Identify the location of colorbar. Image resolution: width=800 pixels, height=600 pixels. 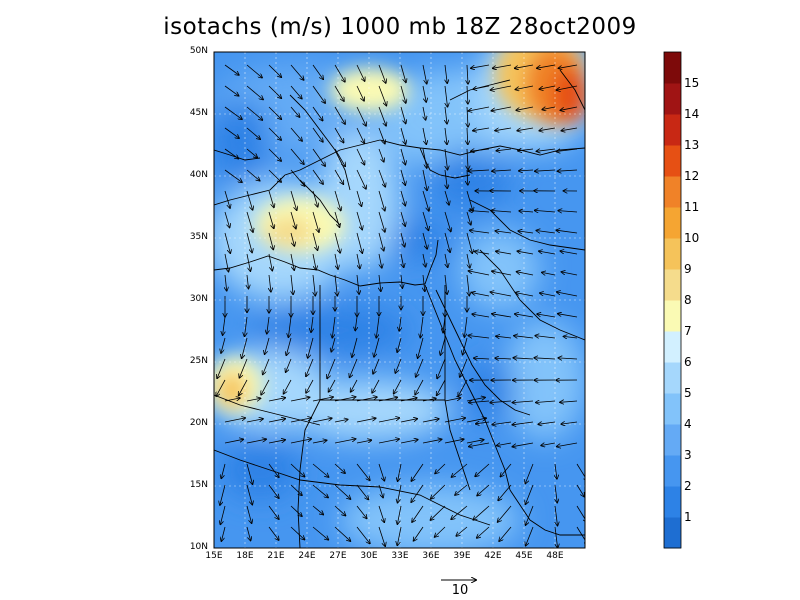
(672, 300).